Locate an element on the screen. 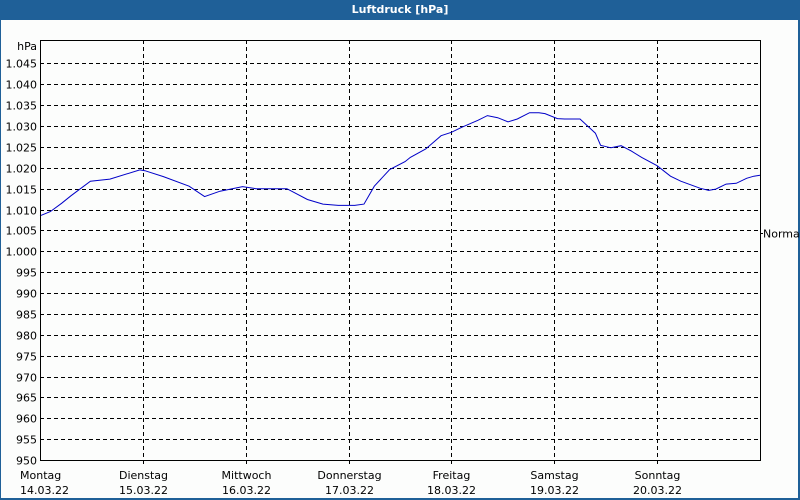  y-tick-label: 1.035 is located at coordinates (22, 106).